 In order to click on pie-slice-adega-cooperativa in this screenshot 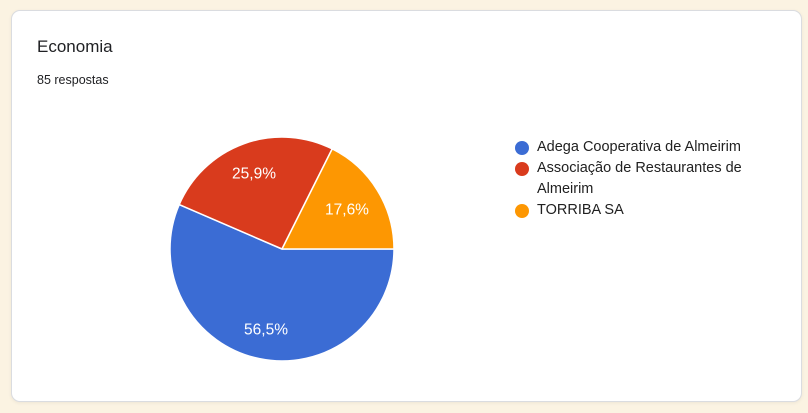, I will do `click(282, 282)`.